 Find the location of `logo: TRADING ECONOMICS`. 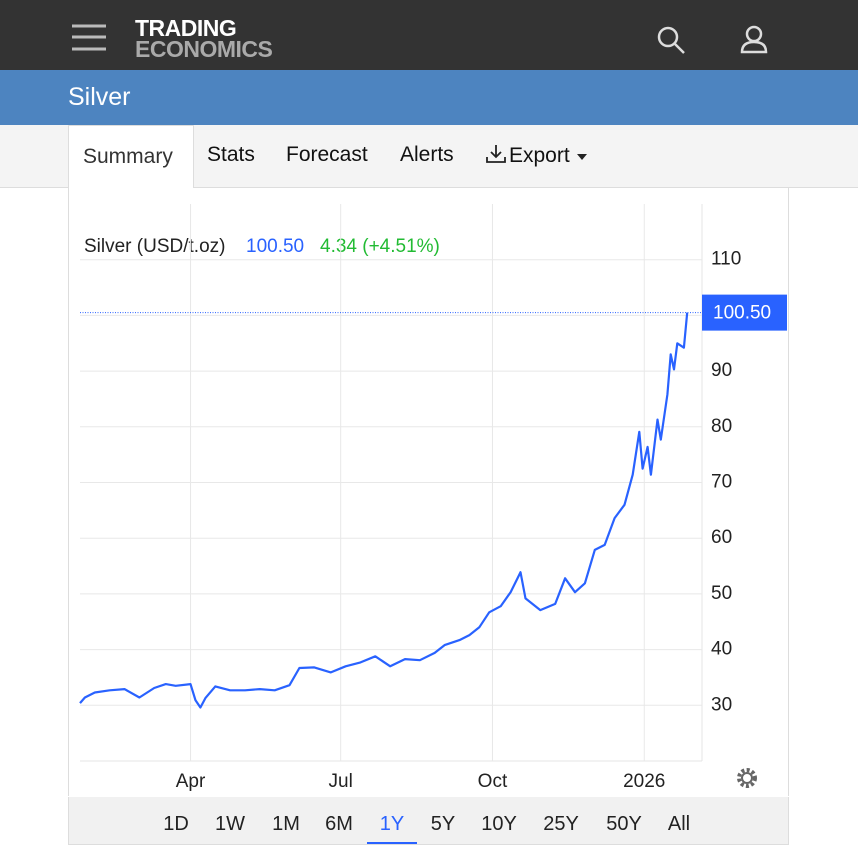

logo: TRADING ECONOMICS is located at coordinates (204, 38).